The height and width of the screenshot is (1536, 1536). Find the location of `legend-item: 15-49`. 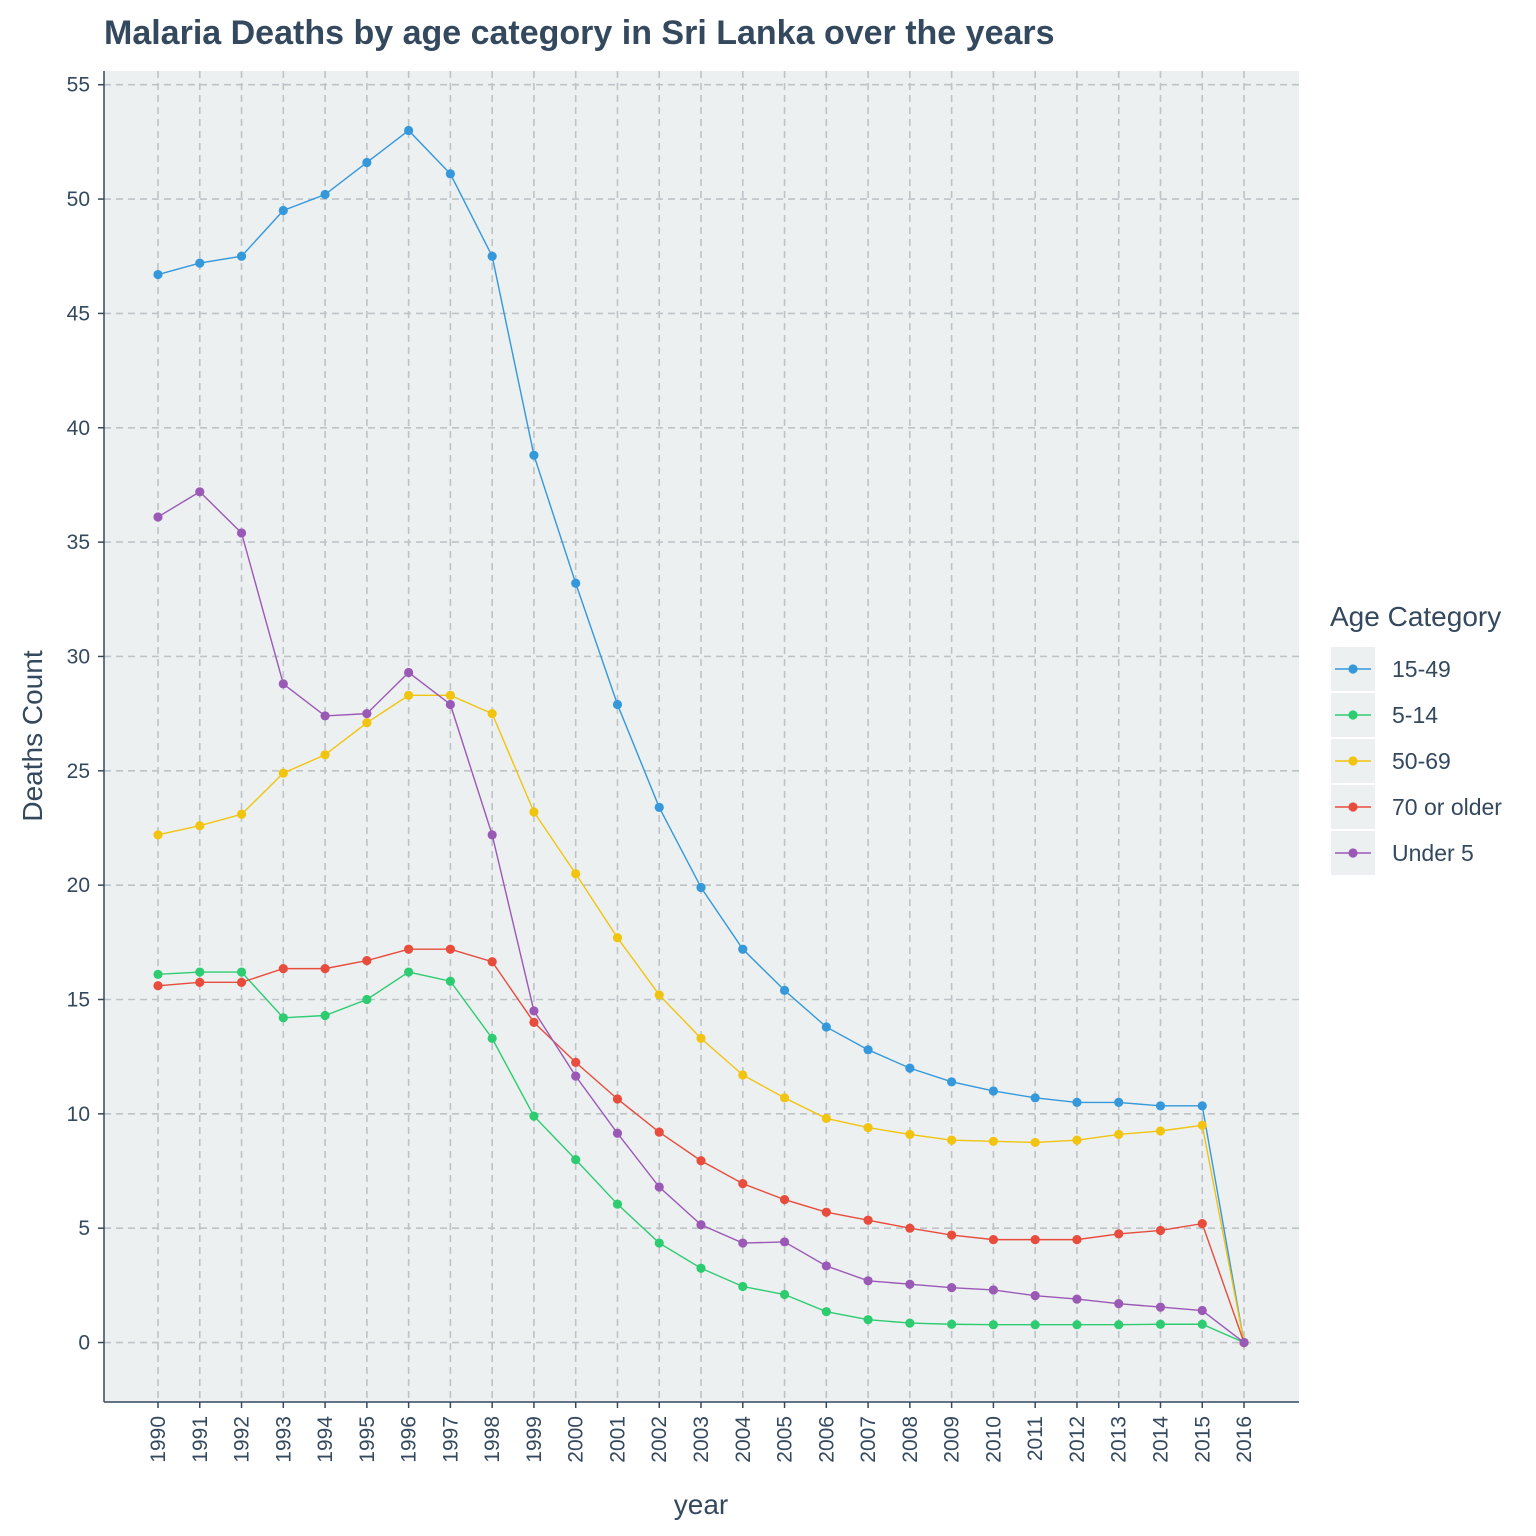

legend-item: 15-49 is located at coordinates (1391, 669).